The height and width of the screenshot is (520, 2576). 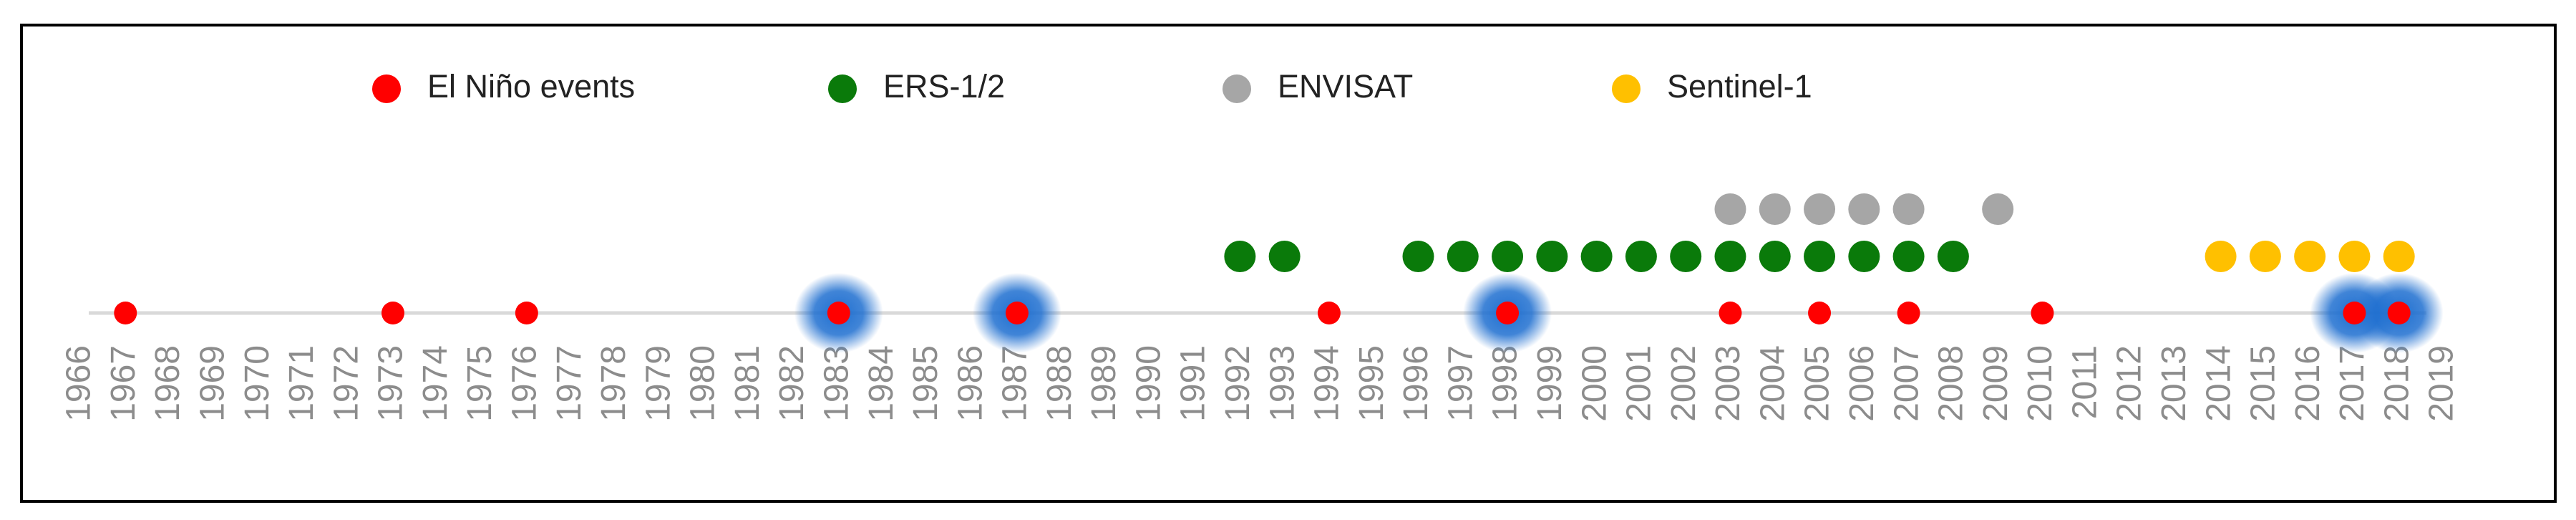 What do you see at coordinates (658, 383) in the screenshot?
I see `x-tick-label: 1979` at bounding box center [658, 383].